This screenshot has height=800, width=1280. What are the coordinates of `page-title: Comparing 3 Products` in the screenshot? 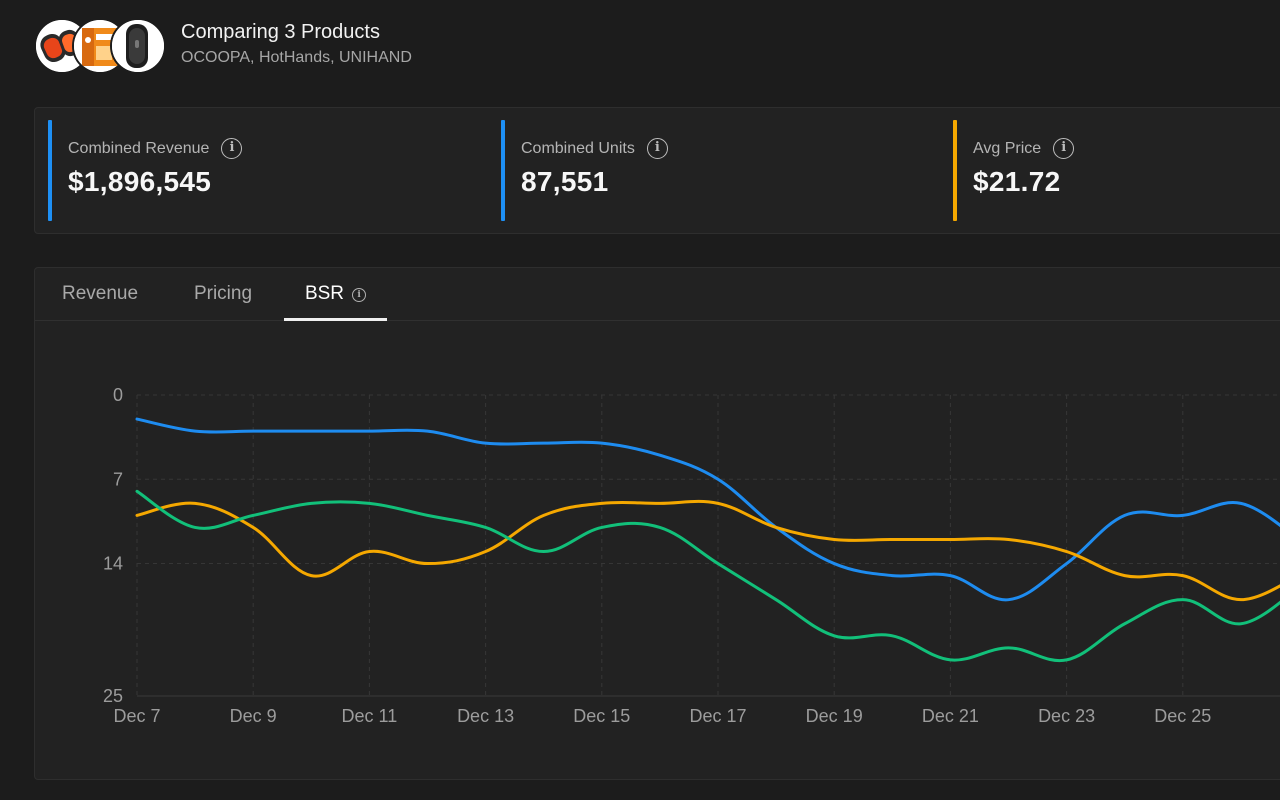 It's located at (280, 32).